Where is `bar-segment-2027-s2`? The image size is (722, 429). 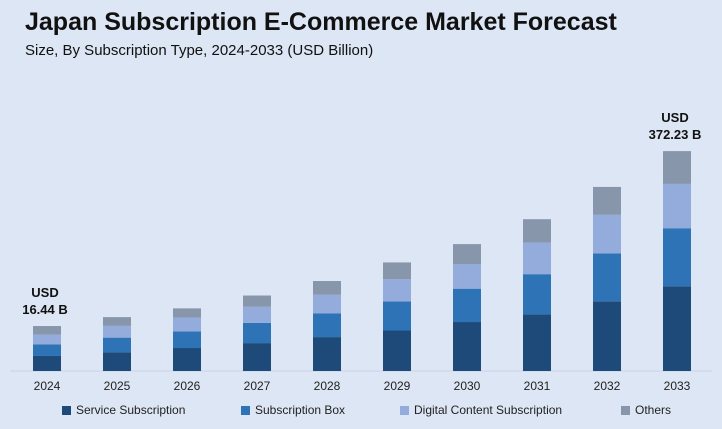
bar-segment-2027-s2 is located at coordinates (257, 314).